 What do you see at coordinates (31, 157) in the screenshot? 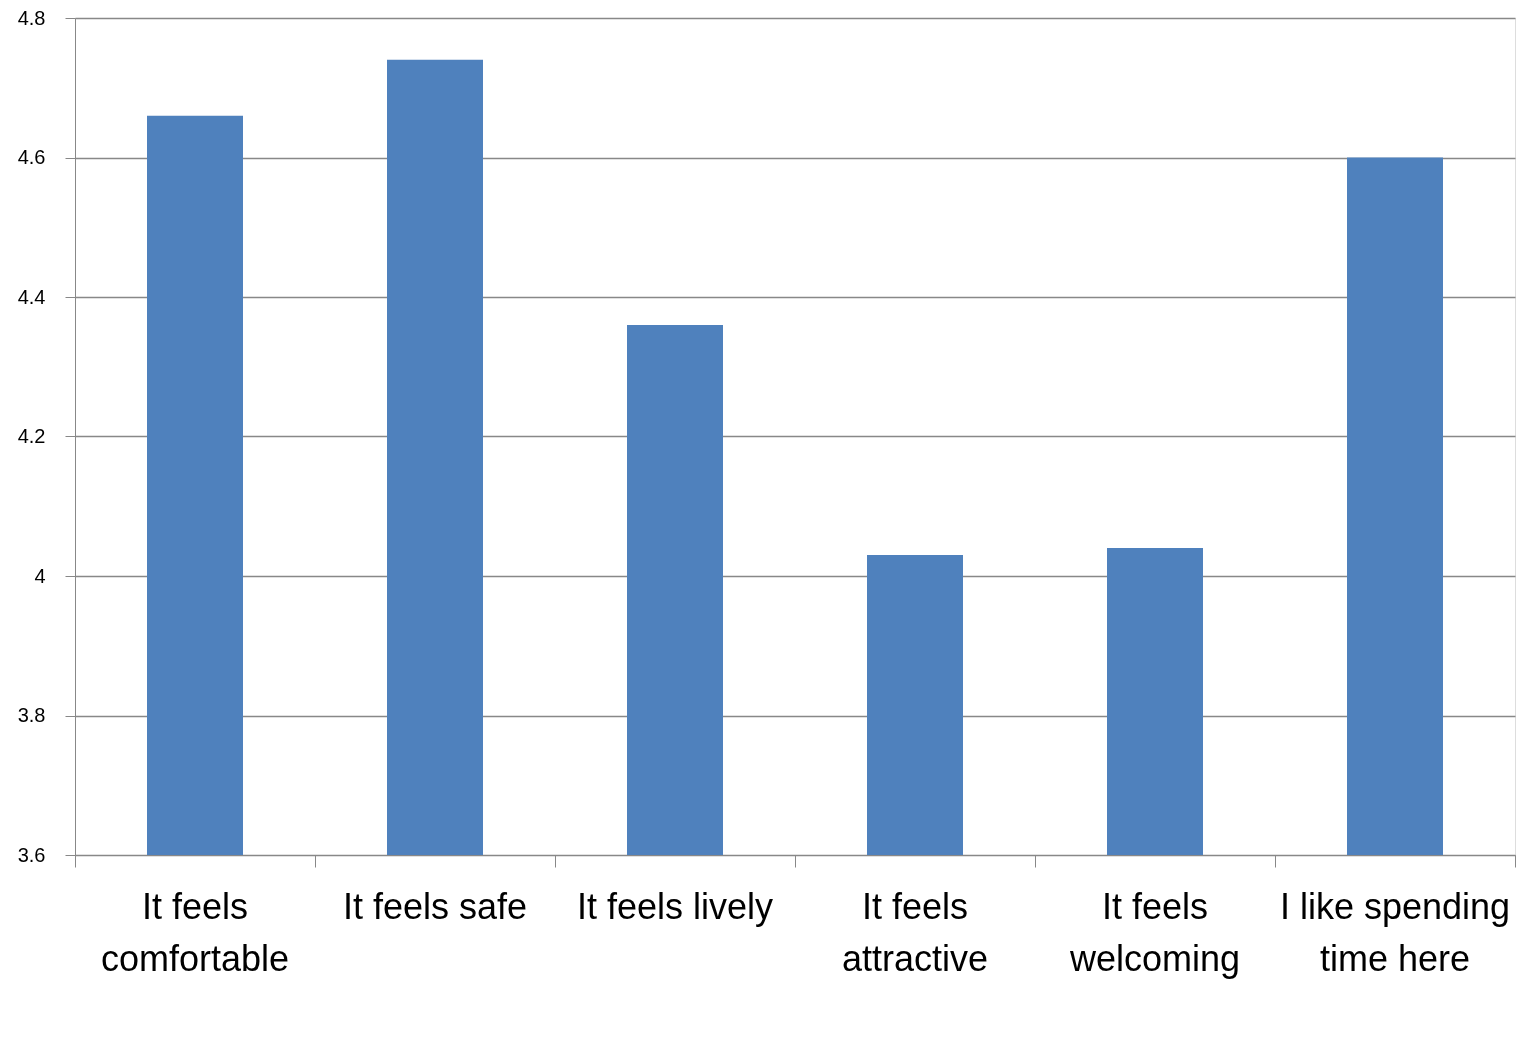
I see `y-tick-label: 4.6` at bounding box center [31, 157].